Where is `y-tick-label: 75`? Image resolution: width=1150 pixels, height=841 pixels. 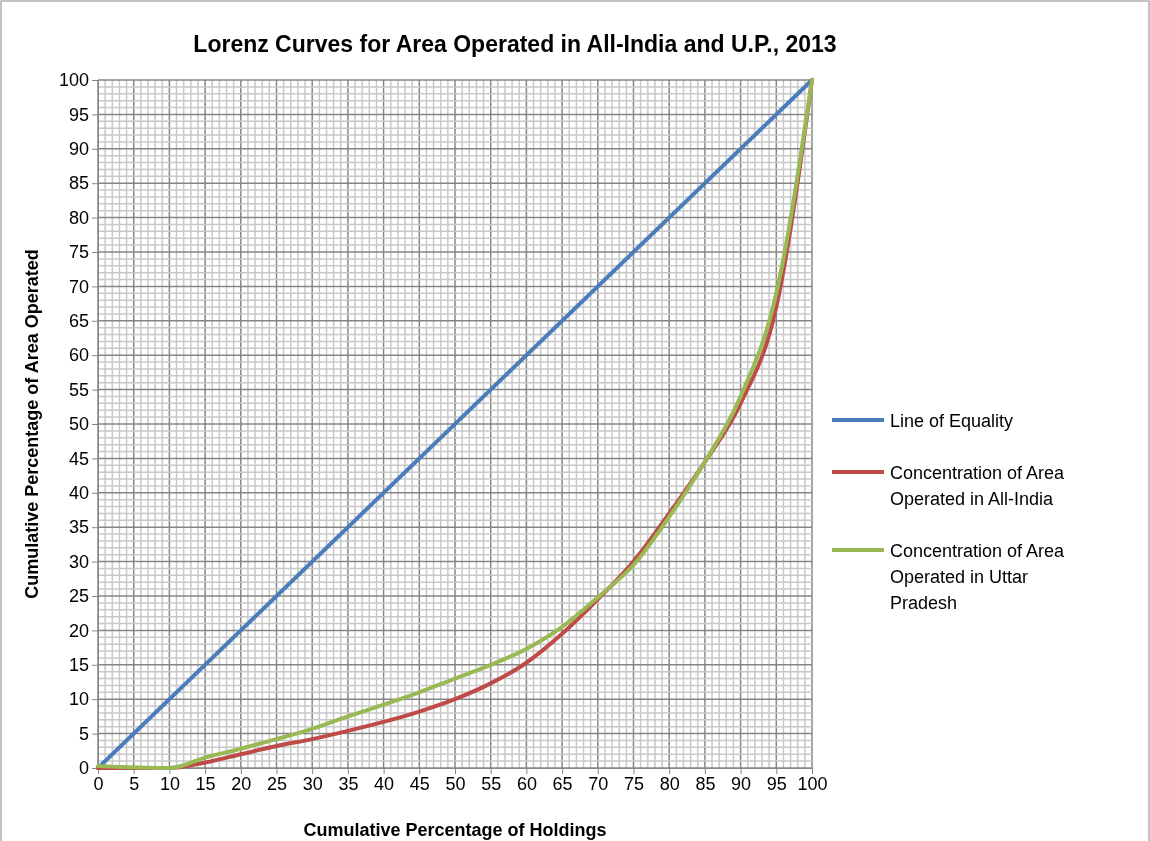
y-tick-label: 75 is located at coordinates (78, 252).